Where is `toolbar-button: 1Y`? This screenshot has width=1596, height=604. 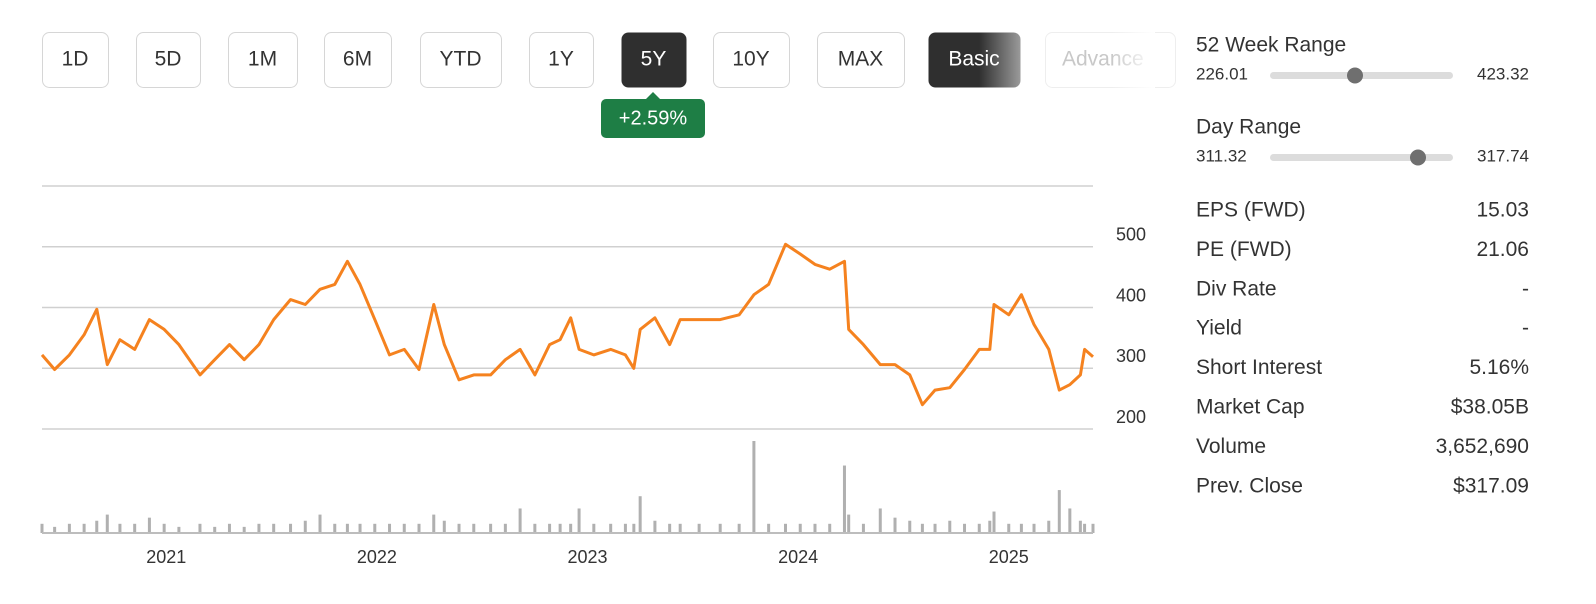
toolbar-button: 1Y is located at coordinates (561, 60).